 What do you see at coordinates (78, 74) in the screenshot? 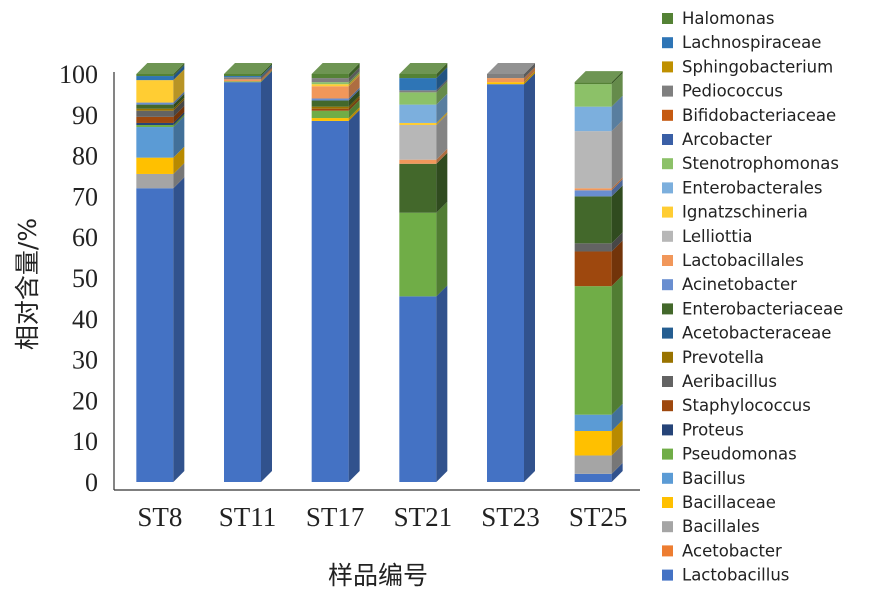
I see `y-tick-label: 100` at bounding box center [78, 74].